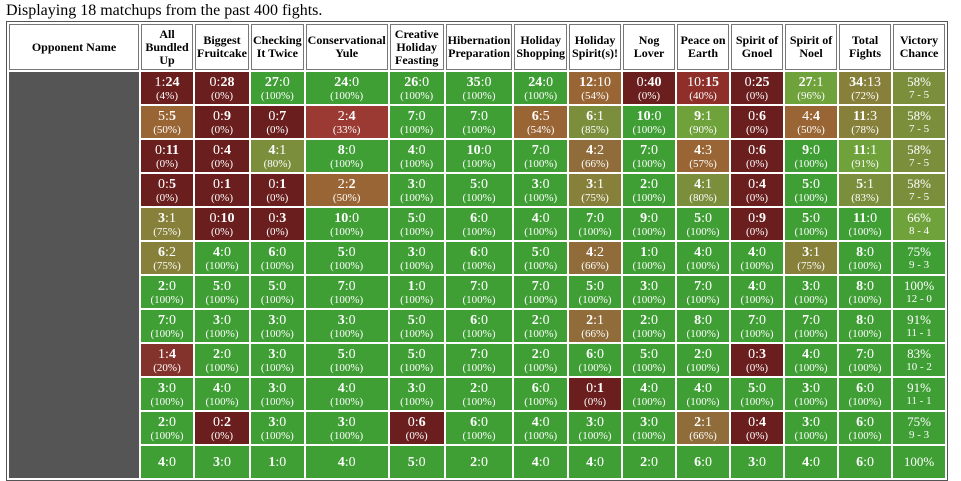  What do you see at coordinates (805, 82) in the screenshot?
I see `wins-count: 27` at bounding box center [805, 82].